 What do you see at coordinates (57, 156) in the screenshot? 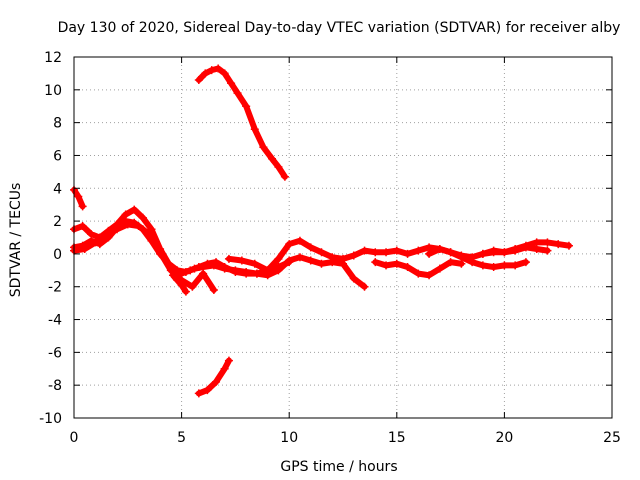
I see `y-tick-label: 6` at bounding box center [57, 156].